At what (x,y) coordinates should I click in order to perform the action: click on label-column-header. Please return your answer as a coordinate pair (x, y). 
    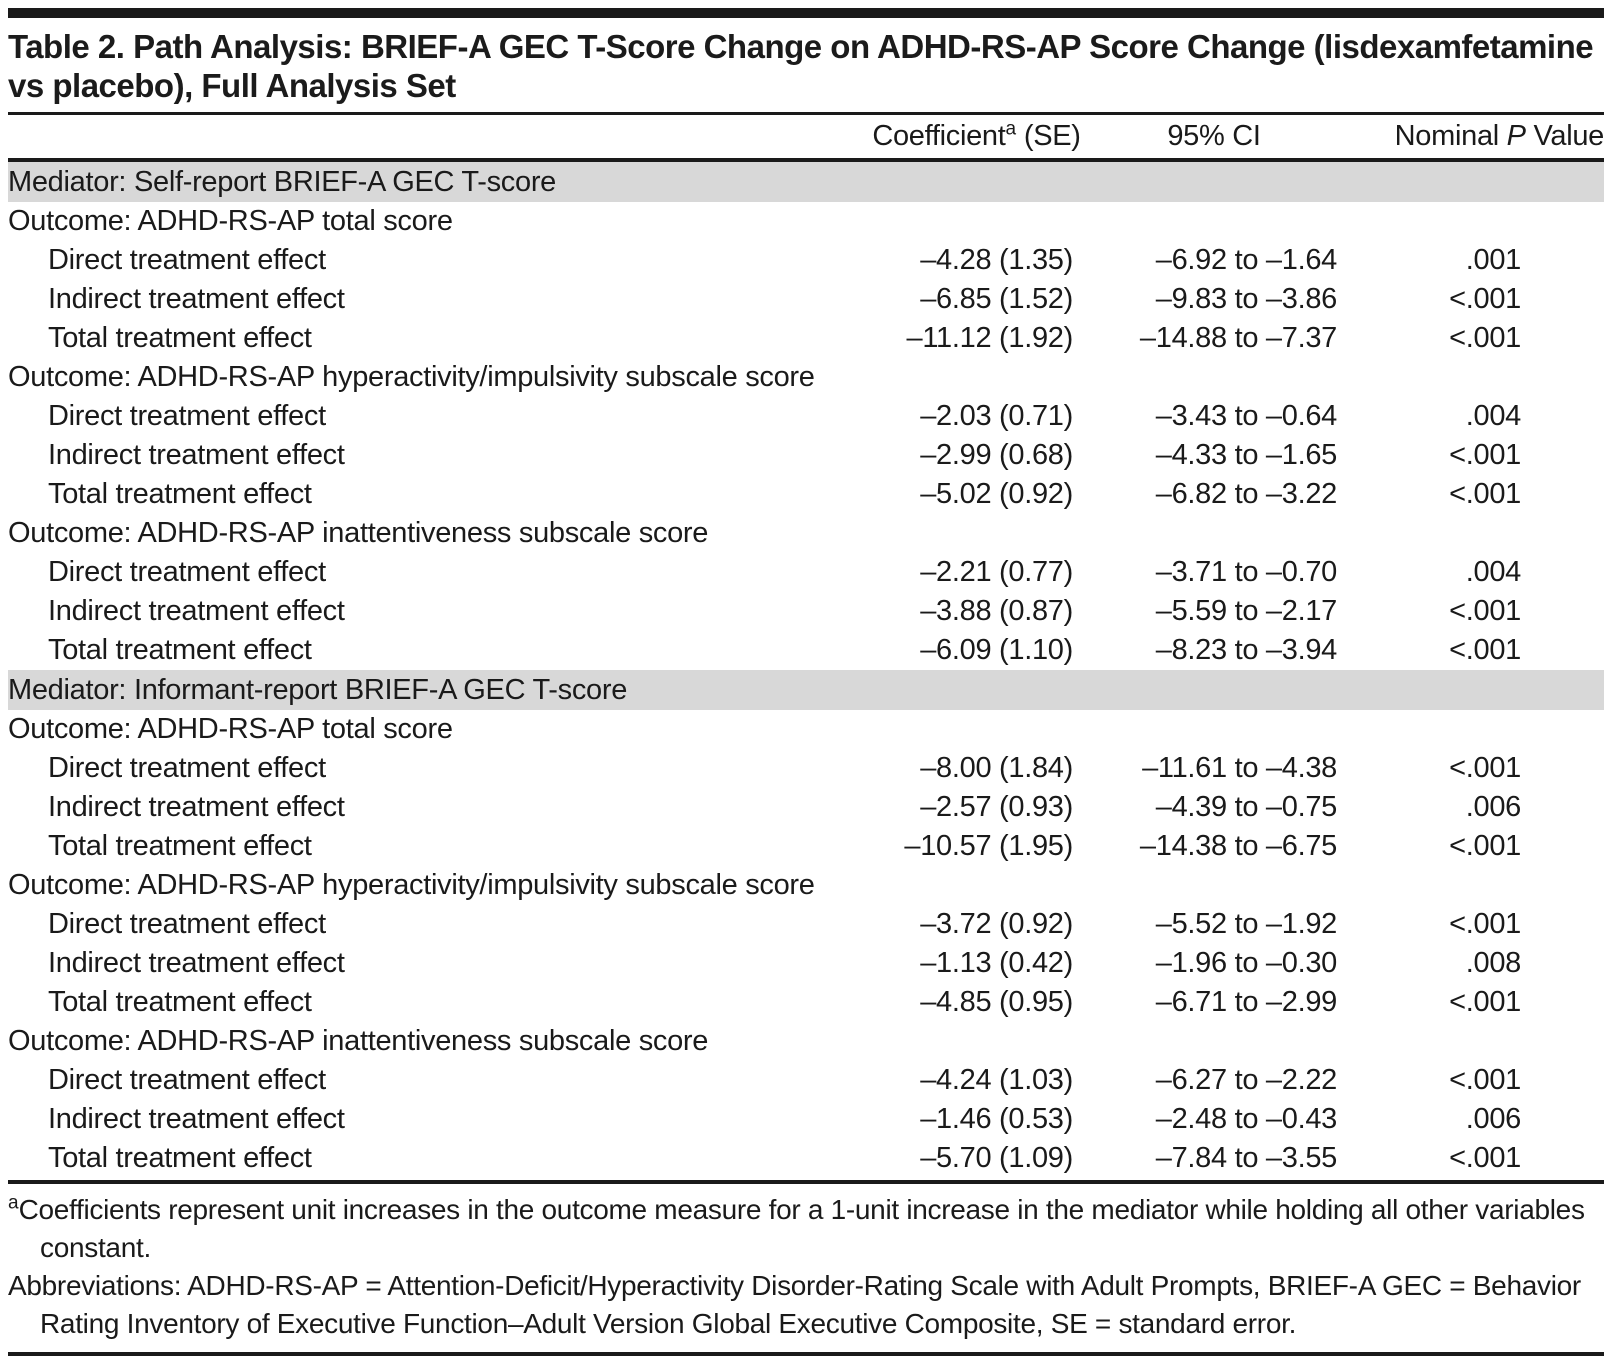
    Looking at the image, I should click on (436, 138).